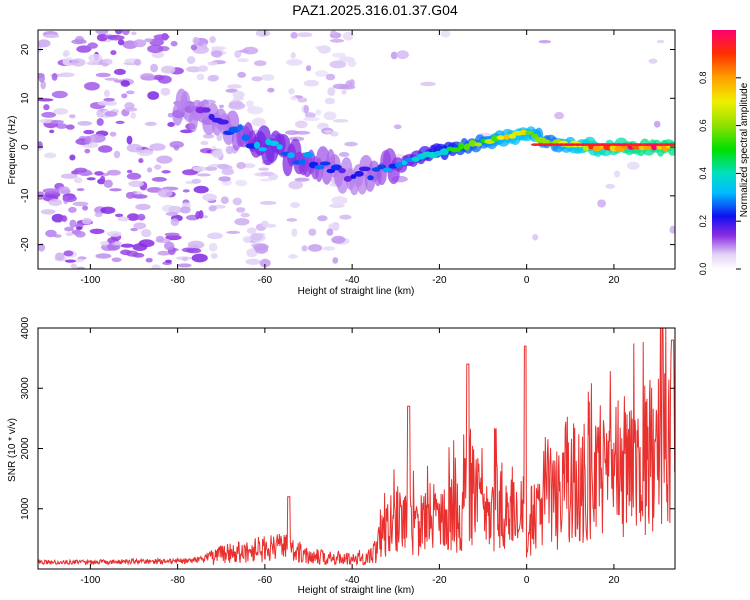 The width and height of the screenshot is (750, 600). I want to click on x-tick-label: -100, so click(90, 280).